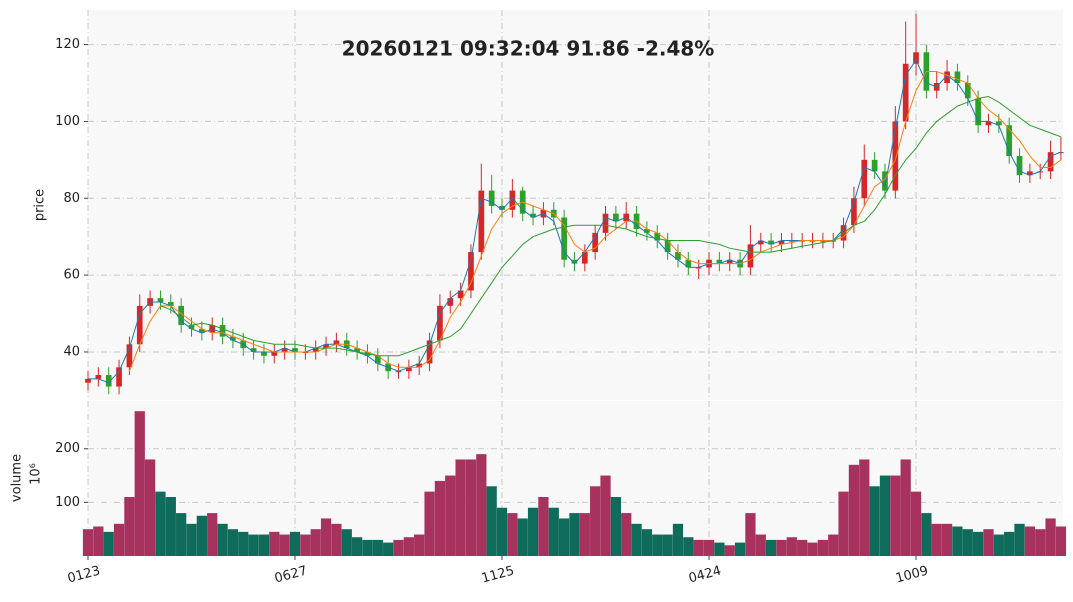 This screenshot has height=602, width=1073. Describe the element at coordinates (71, 198) in the screenshot. I see `y-tick-label: 80` at that location.